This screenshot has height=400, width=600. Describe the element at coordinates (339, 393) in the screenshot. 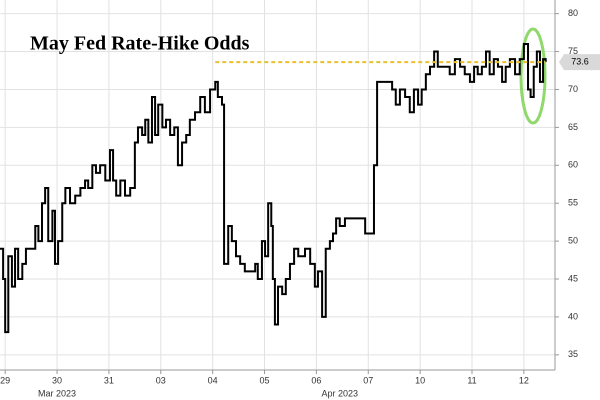

I see `x-group-label: Apr 2023` at that location.